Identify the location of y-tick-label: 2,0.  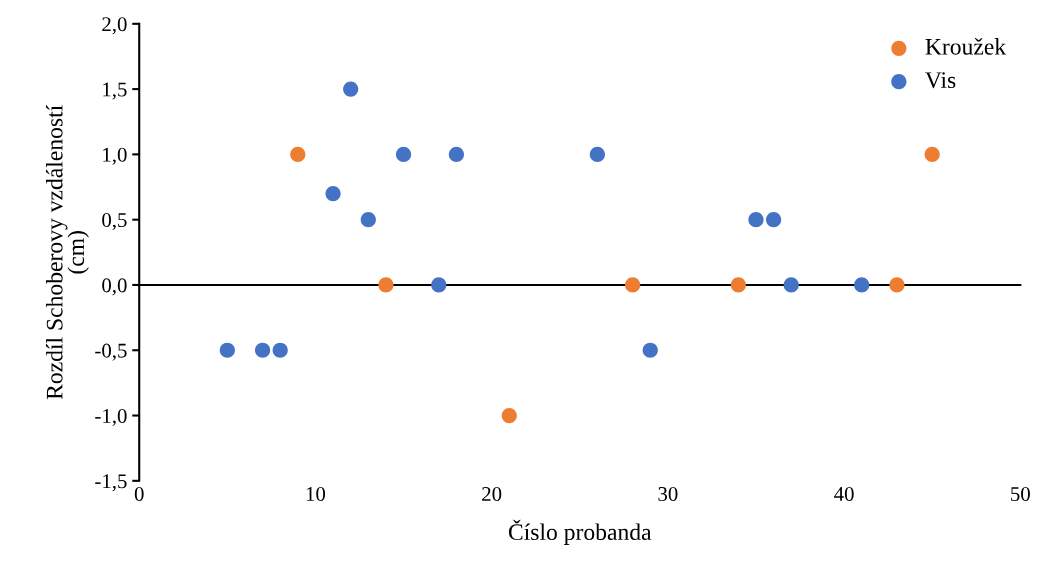
(114, 26).